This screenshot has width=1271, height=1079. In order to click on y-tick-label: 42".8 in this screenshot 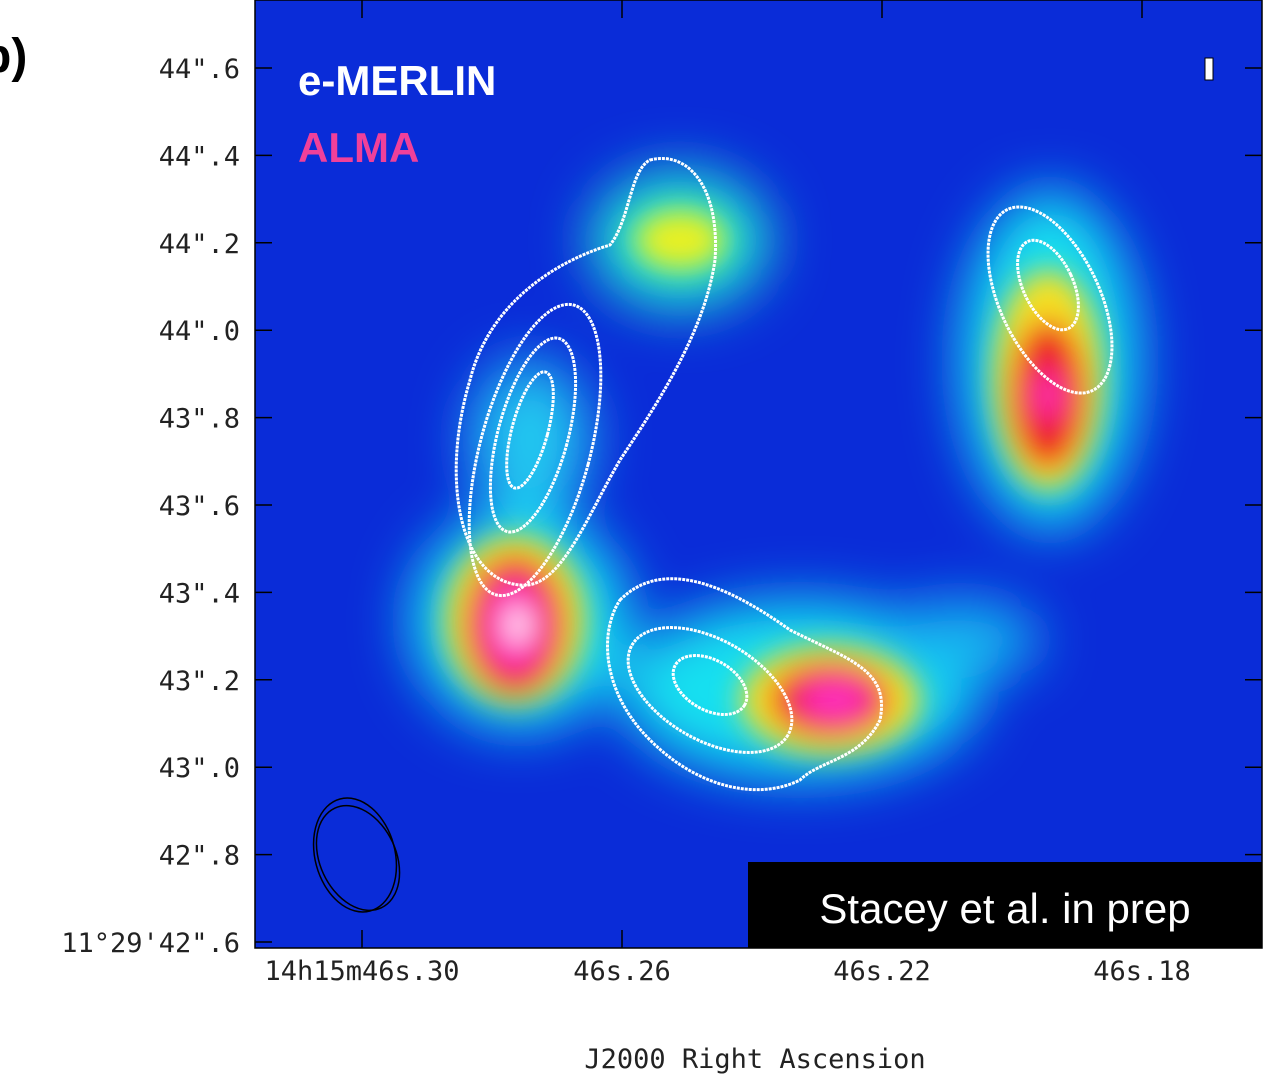, I will do `click(199, 856)`.